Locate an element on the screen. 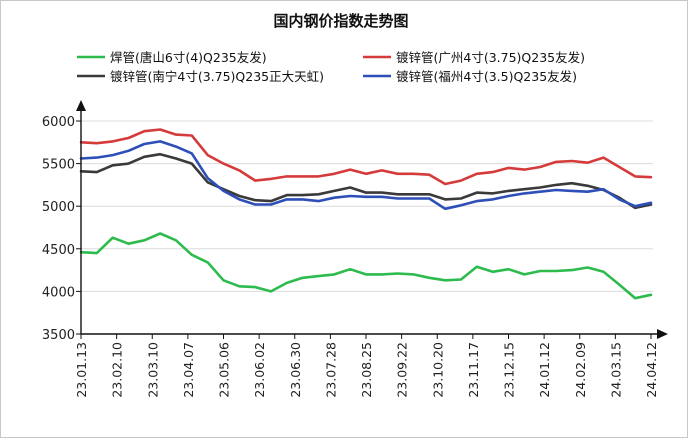 The height and width of the screenshot is (438, 688). legend-item-series-0: 焊管(唐山6寸(4)Q235友发) is located at coordinates (172, 57).